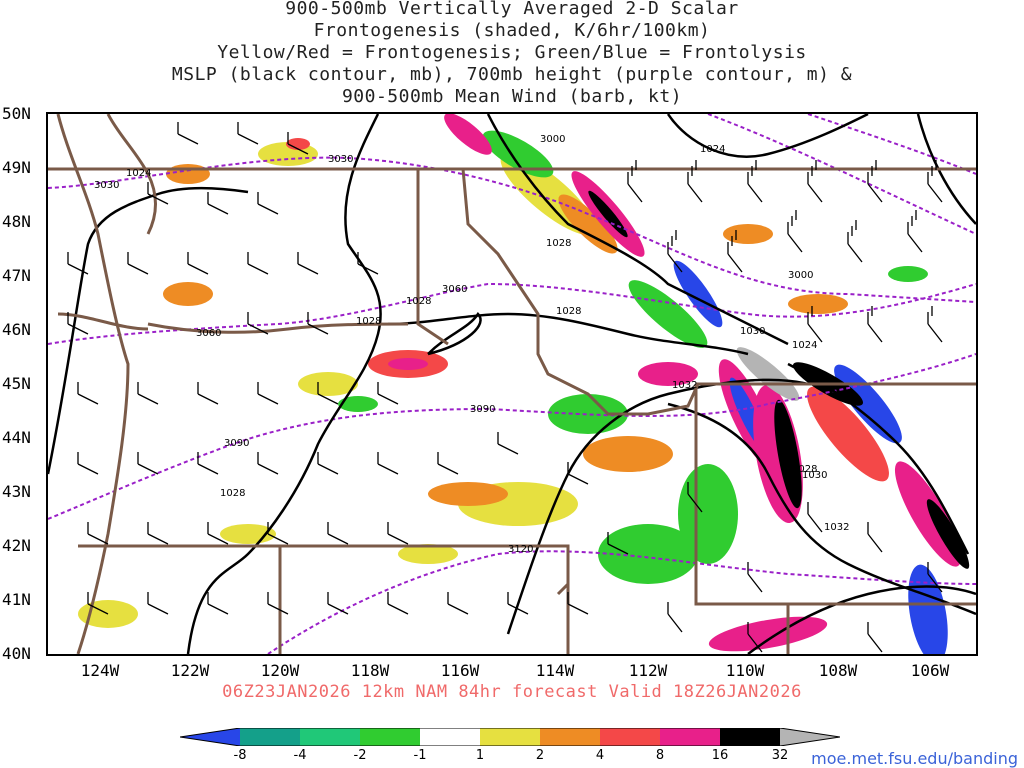 This screenshot has width=1024, height=768. I want to click on colorbar-label: 16, so click(720, 755).